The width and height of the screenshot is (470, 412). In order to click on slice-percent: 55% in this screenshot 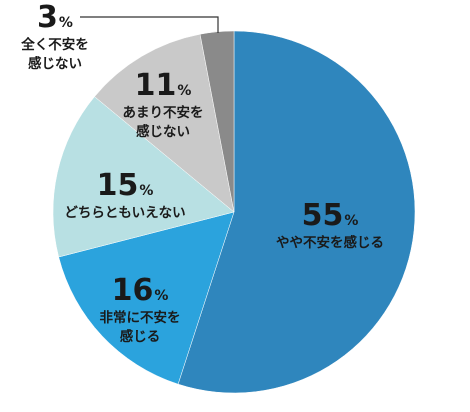, I will do `click(330, 215)`.